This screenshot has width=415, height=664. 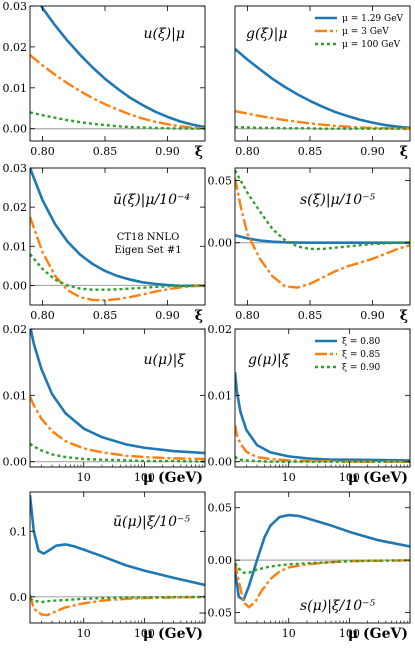 I want to click on y-tick-label: 0.0, so click(x=19, y=597).